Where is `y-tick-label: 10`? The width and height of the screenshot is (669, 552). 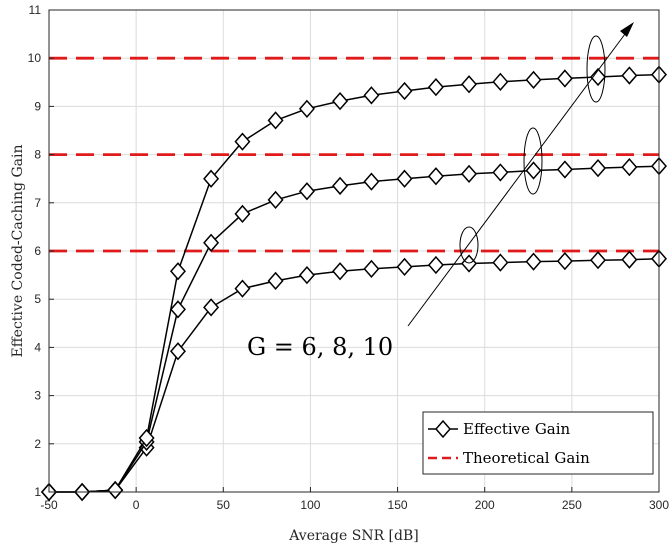 y-tick-label: 10 is located at coordinates (35, 58).